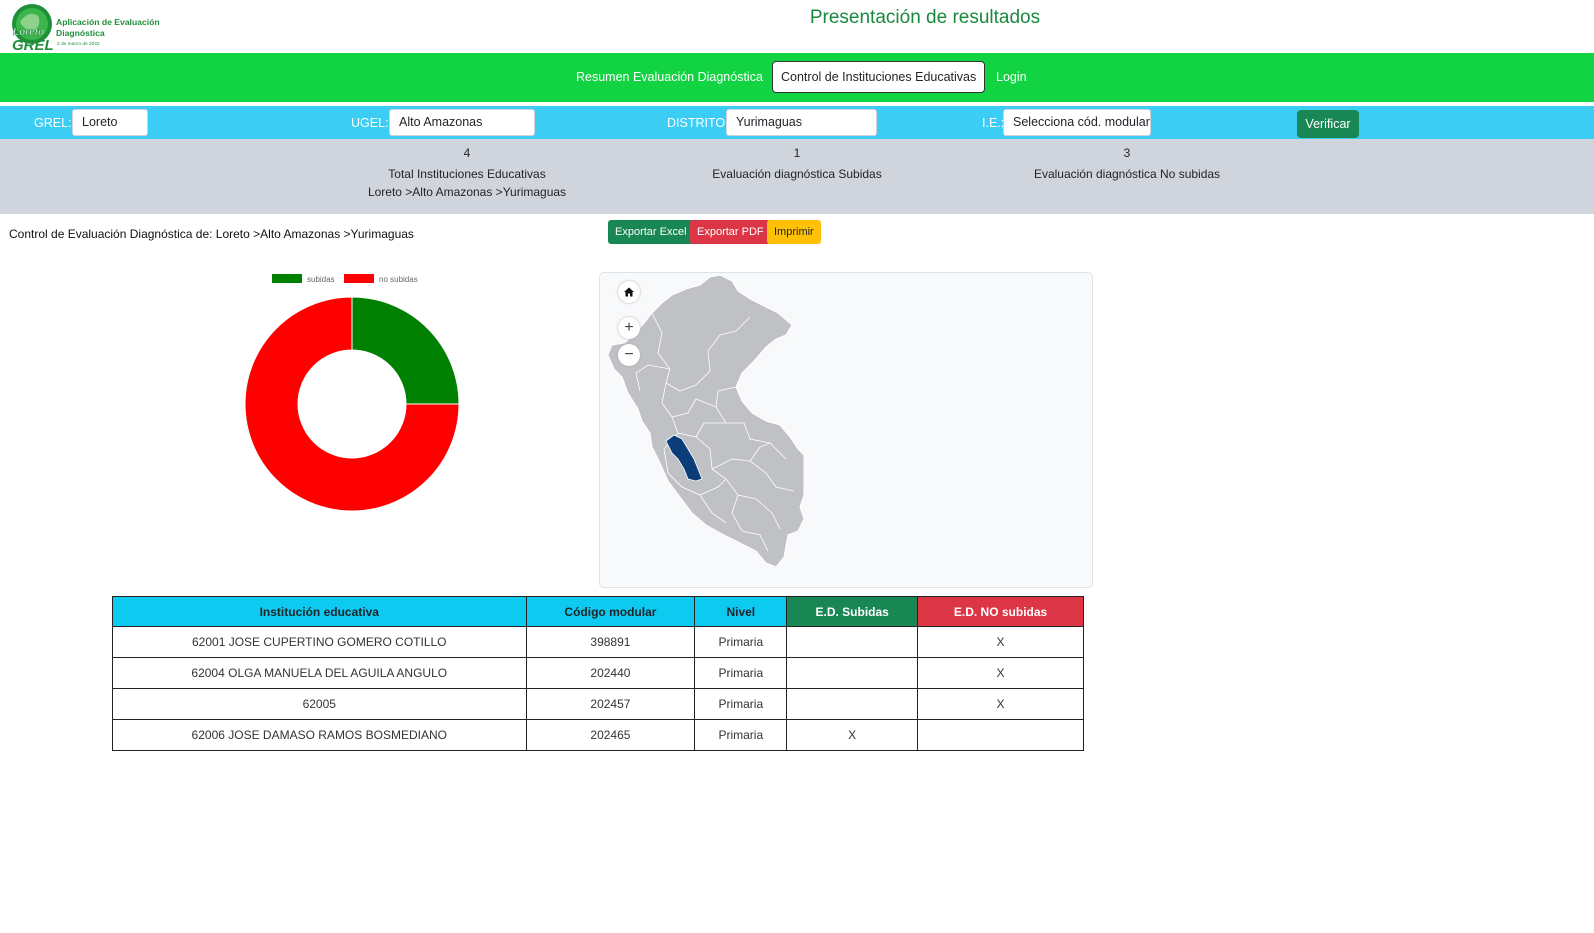 The image size is (1594, 933). Describe the element at coordinates (993, 123) in the screenshot. I see `ie-label: I.E.:` at that location.